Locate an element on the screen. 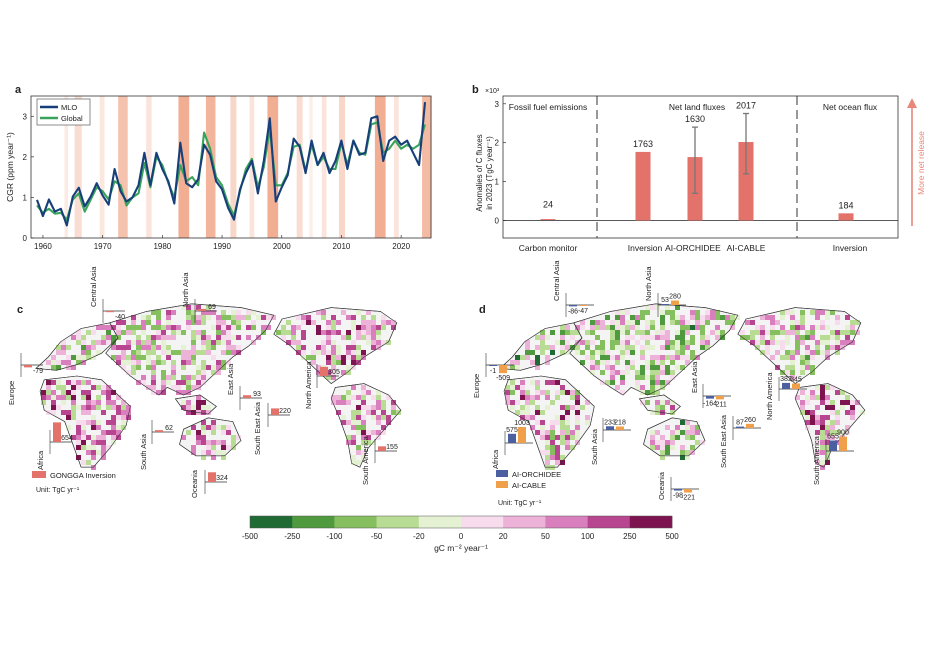  colorbar-tick: -500 is located at coordinates (250, 536).